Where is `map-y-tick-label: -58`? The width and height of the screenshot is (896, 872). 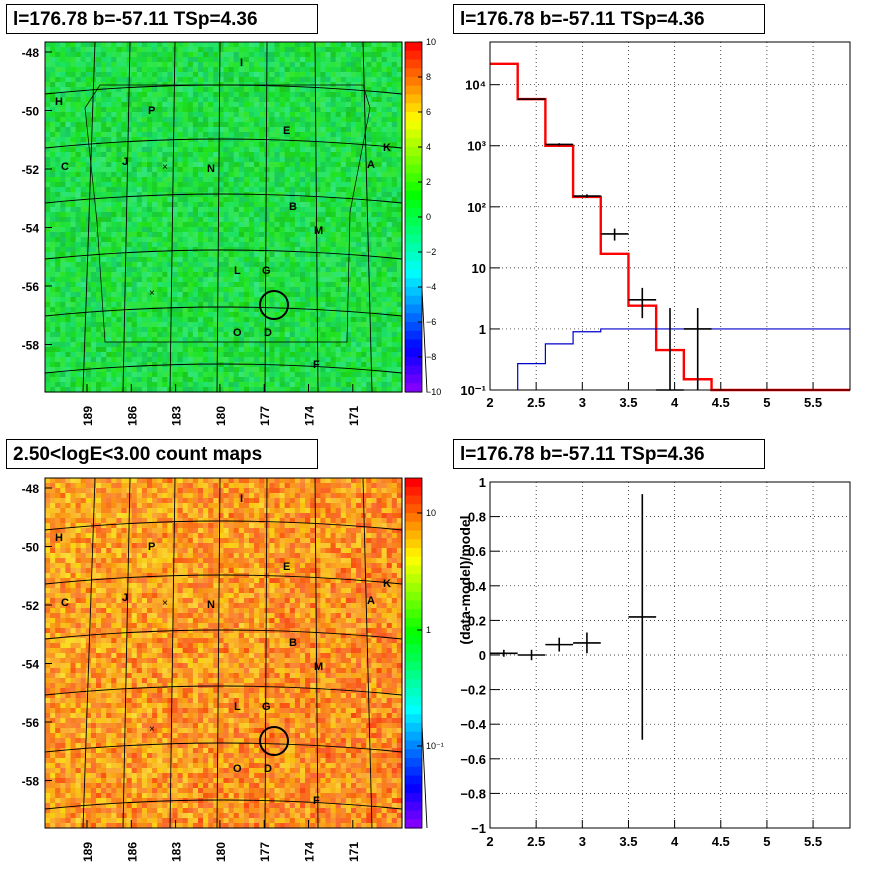
map-y-tick-label: -58 is located at coordinates (31, 346).